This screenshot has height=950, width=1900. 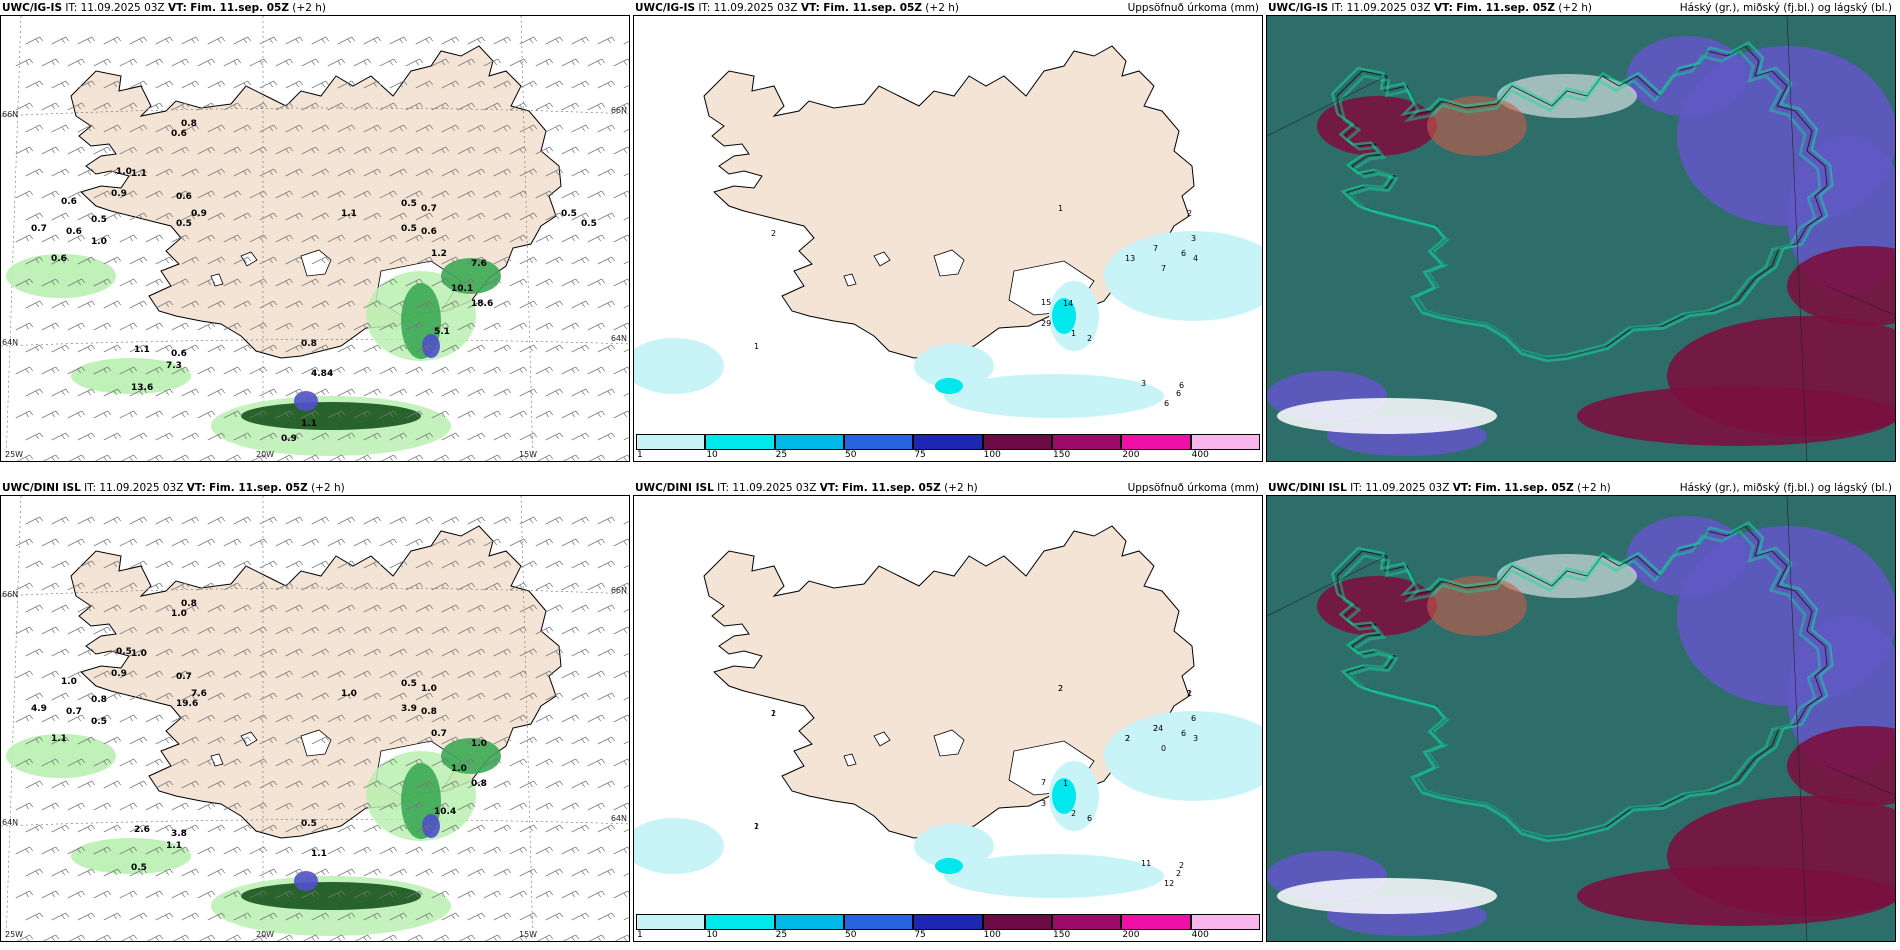 I want to click on colorbar-tick-label: 150, so click(x=1062, y=935).